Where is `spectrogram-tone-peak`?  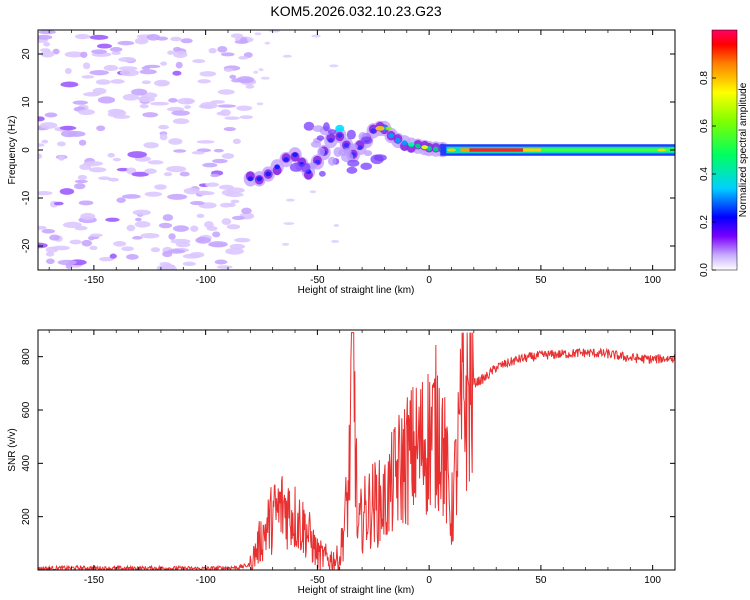
spectrogram-tone-peak is located at coordinates (496, 150).